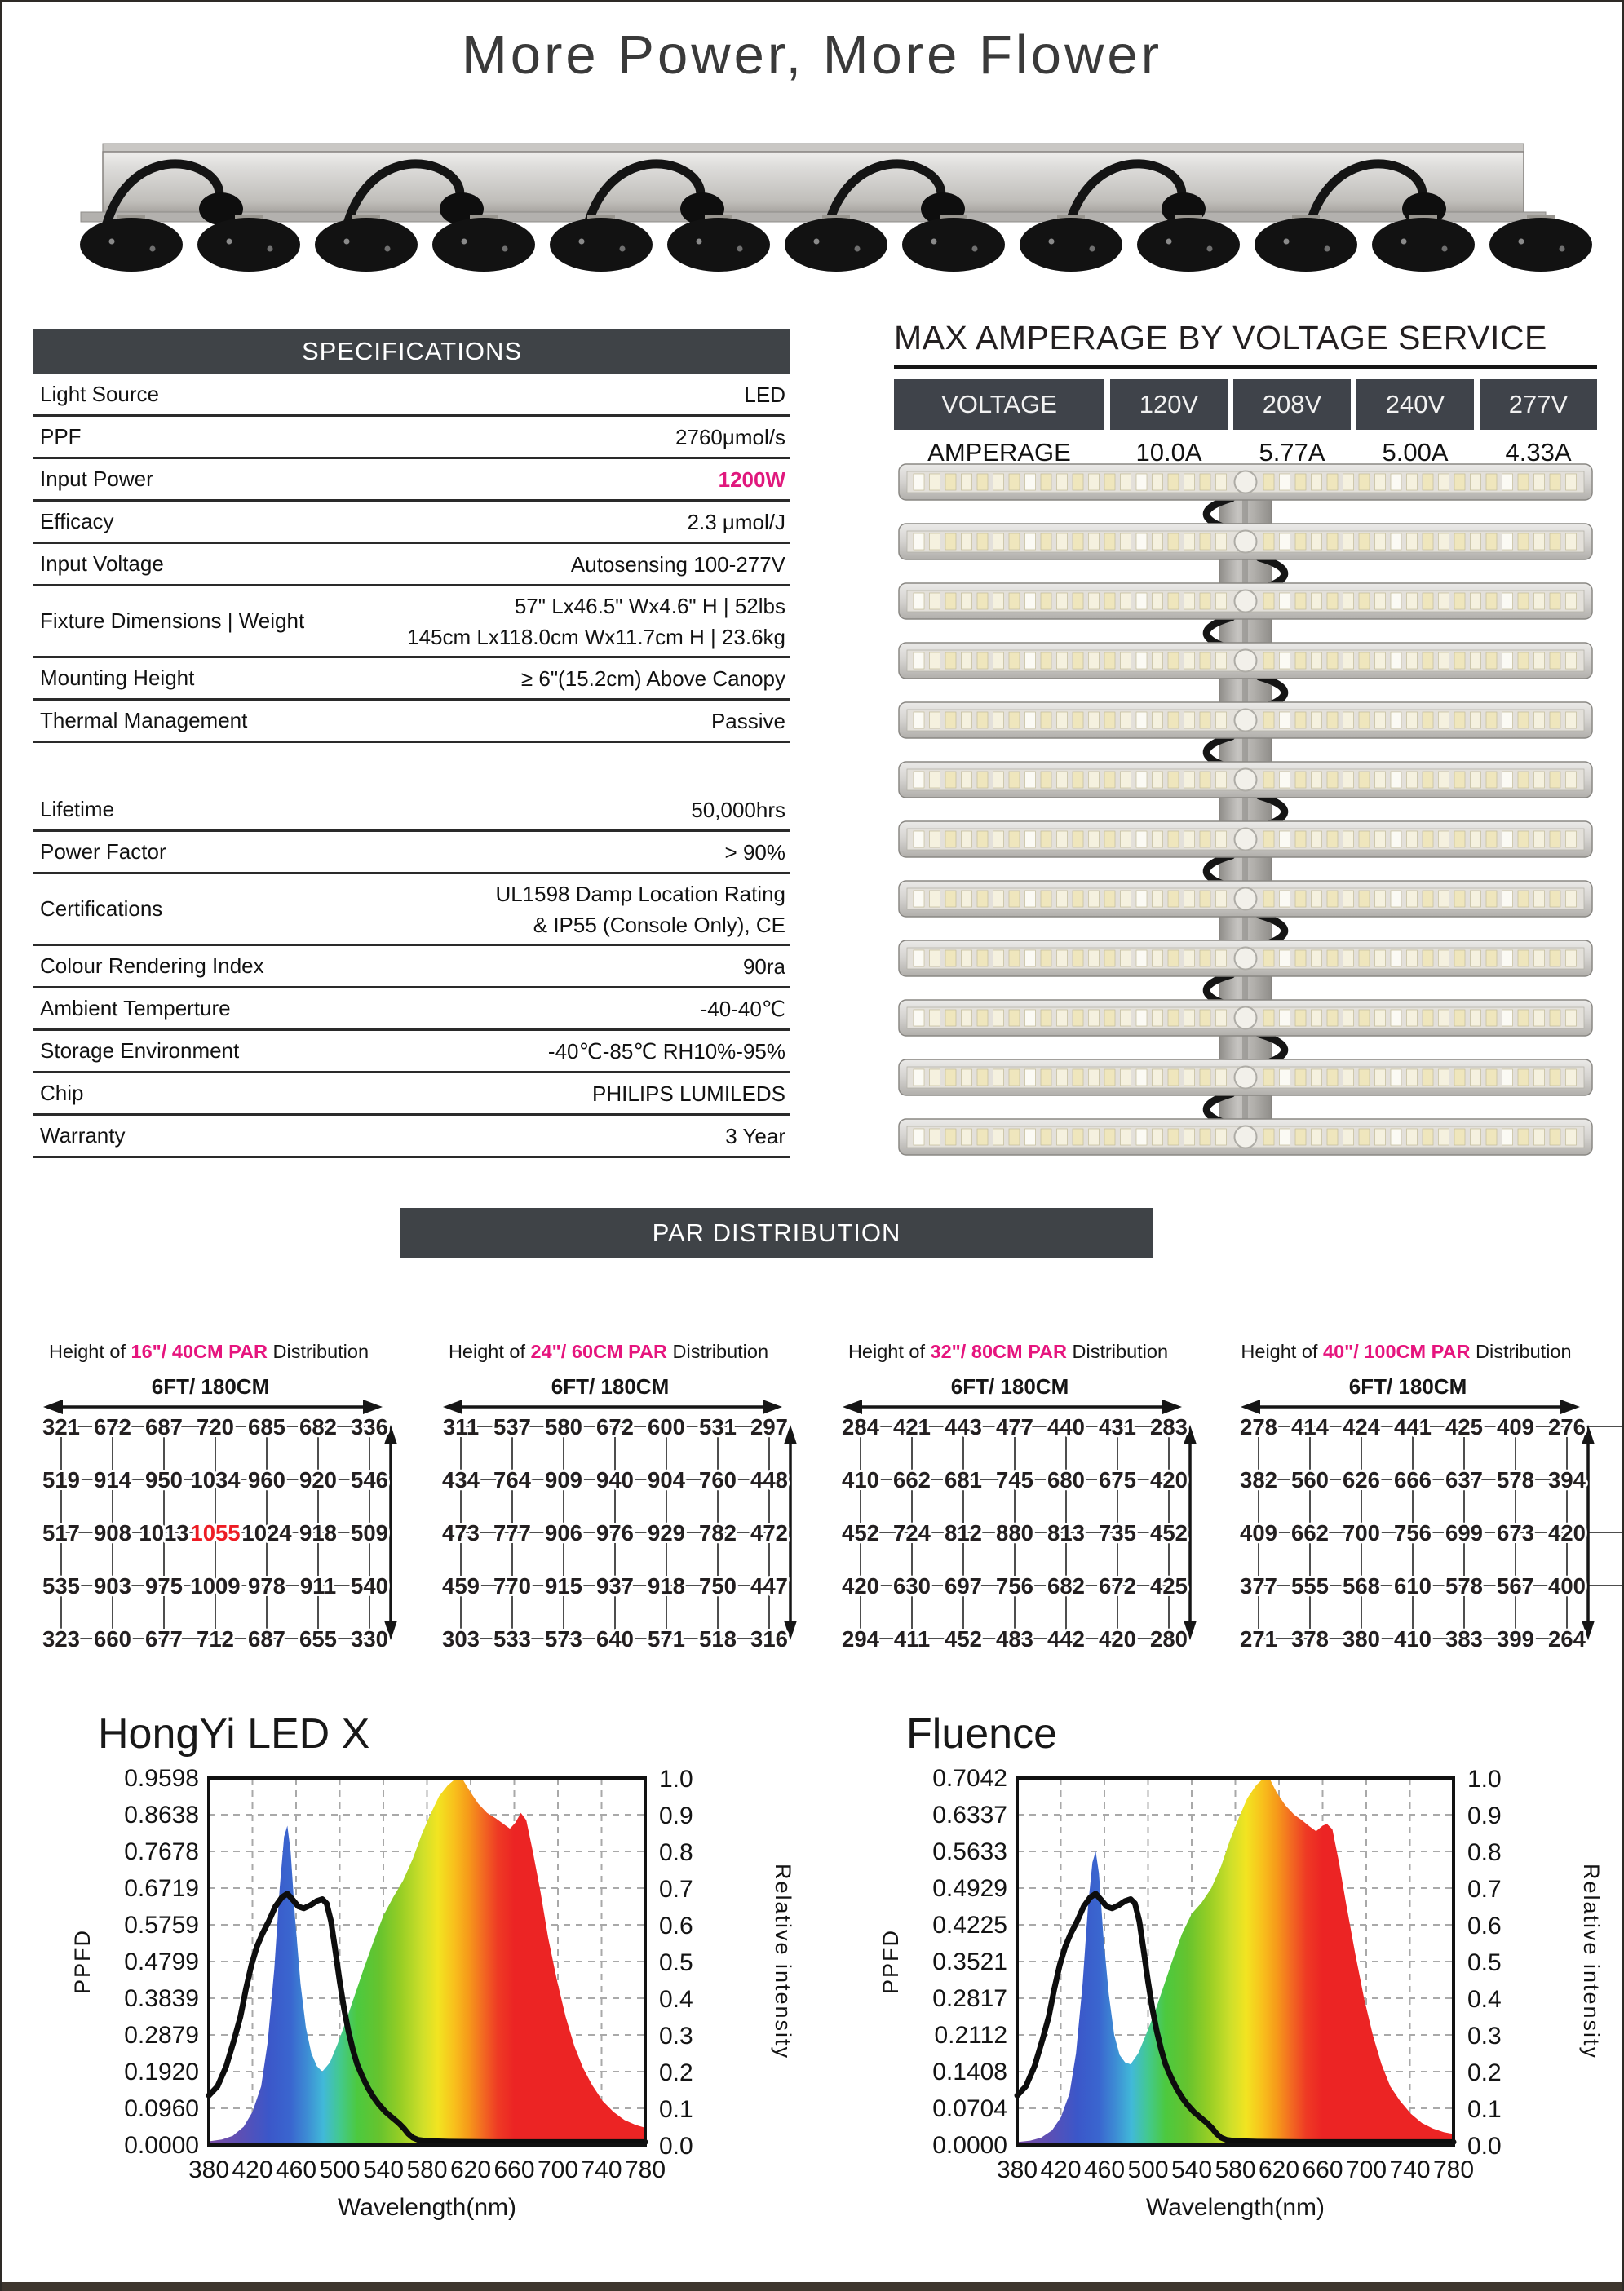  I want to click on par-value: 452, so click(860, 1533).